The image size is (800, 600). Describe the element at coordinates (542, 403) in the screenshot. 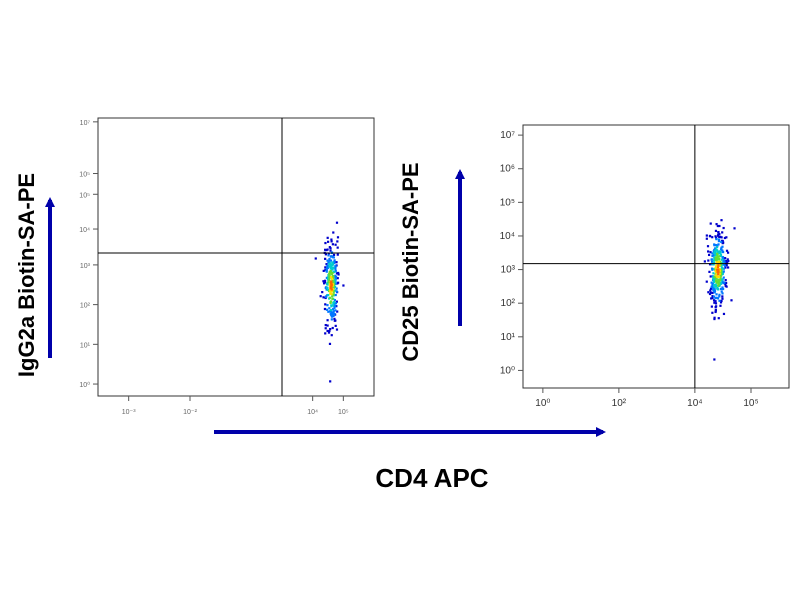

I see `plot-right-x-tick-label: 10⁰` at that location.